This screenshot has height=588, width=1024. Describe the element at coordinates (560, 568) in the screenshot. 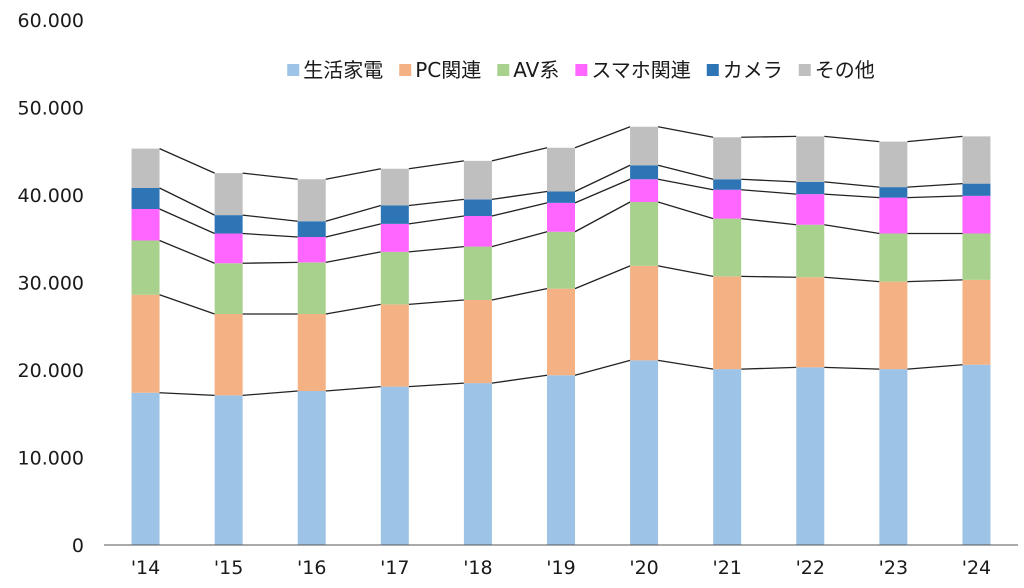

I see `x-tick-label: '19` at that location.